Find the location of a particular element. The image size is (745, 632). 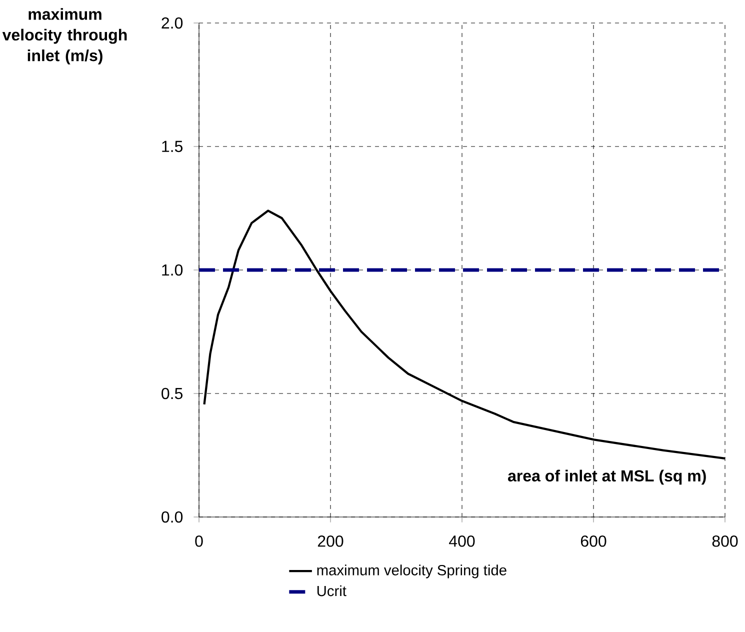

legend-label: Ucrit is located at coordinates (331, 590).